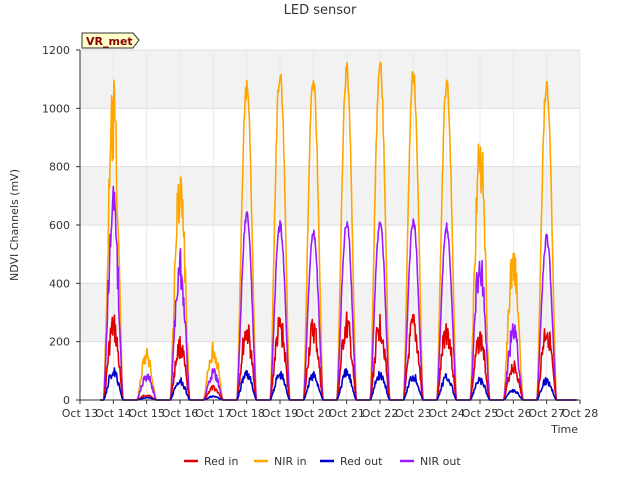  Describe the element at coordinates (580, 413) in the screenshot. I see `x-tick-label: Oct 28` at that location.